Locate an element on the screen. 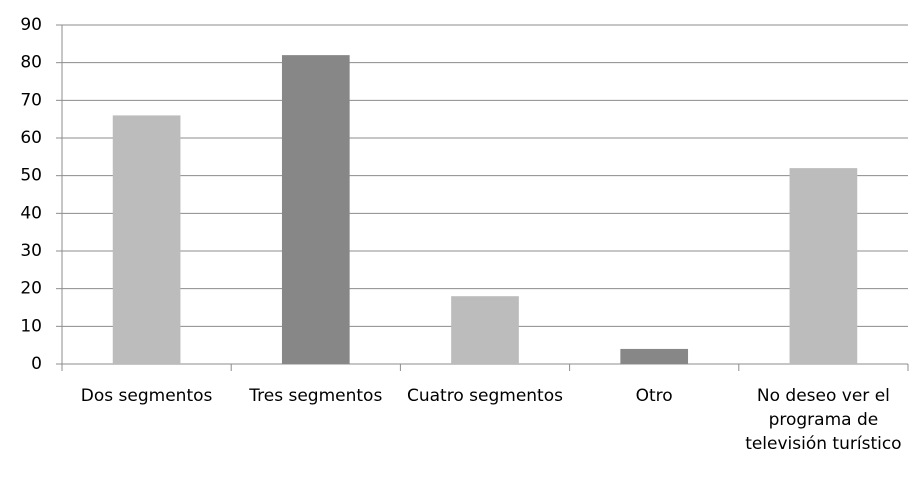  x-tick-label: Cuatro segmentos is located at coordinates (485, 396).